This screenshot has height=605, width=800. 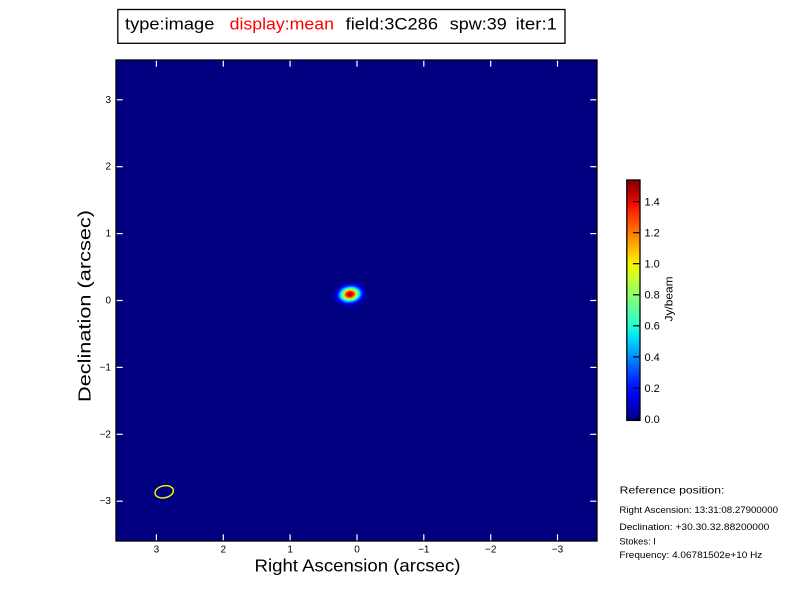 I want to click on svg-text: 0.0, so click(x=652, y=420).